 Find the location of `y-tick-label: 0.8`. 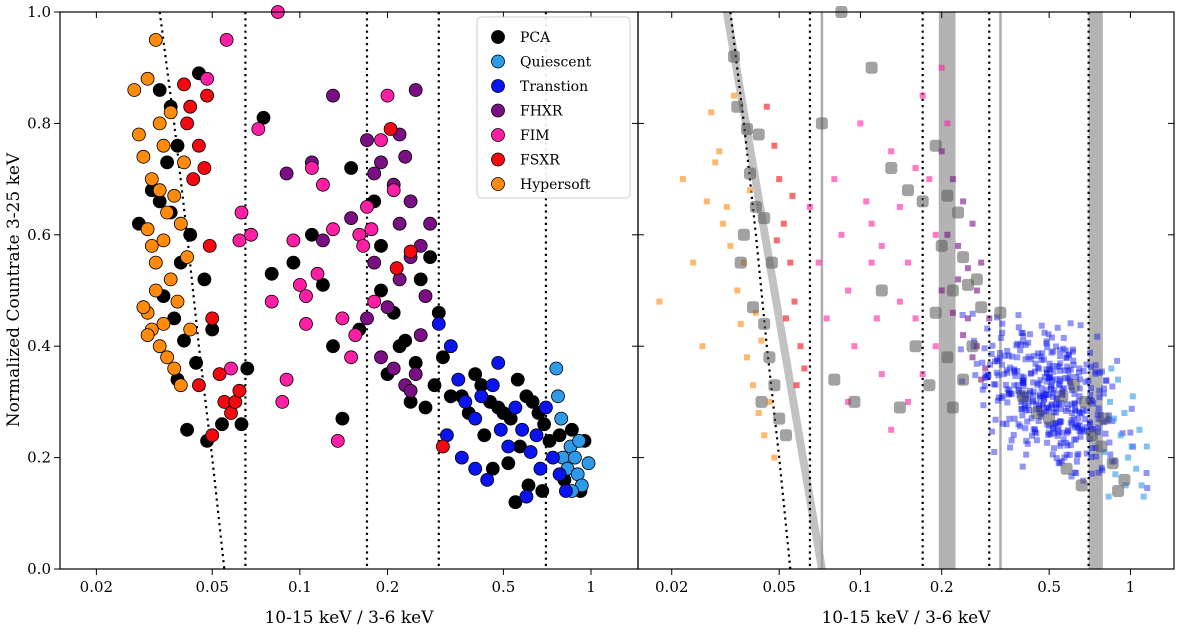

y-tick-label: 0.8 is located at coordinates (39, 123).